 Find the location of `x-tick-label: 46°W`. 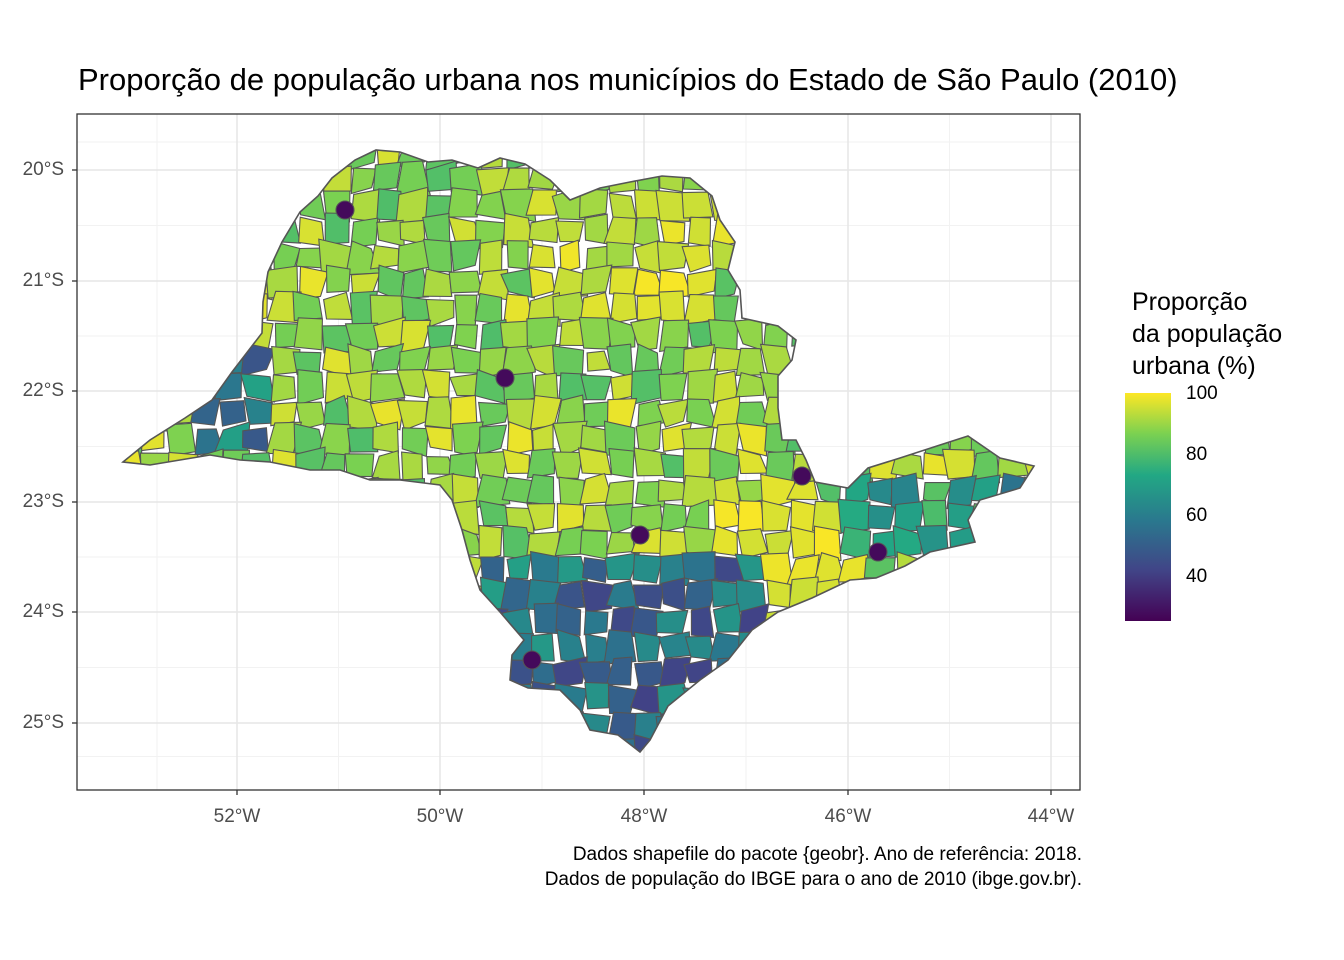

x-tick-label: 46°W is located at coordinates (848, 816).